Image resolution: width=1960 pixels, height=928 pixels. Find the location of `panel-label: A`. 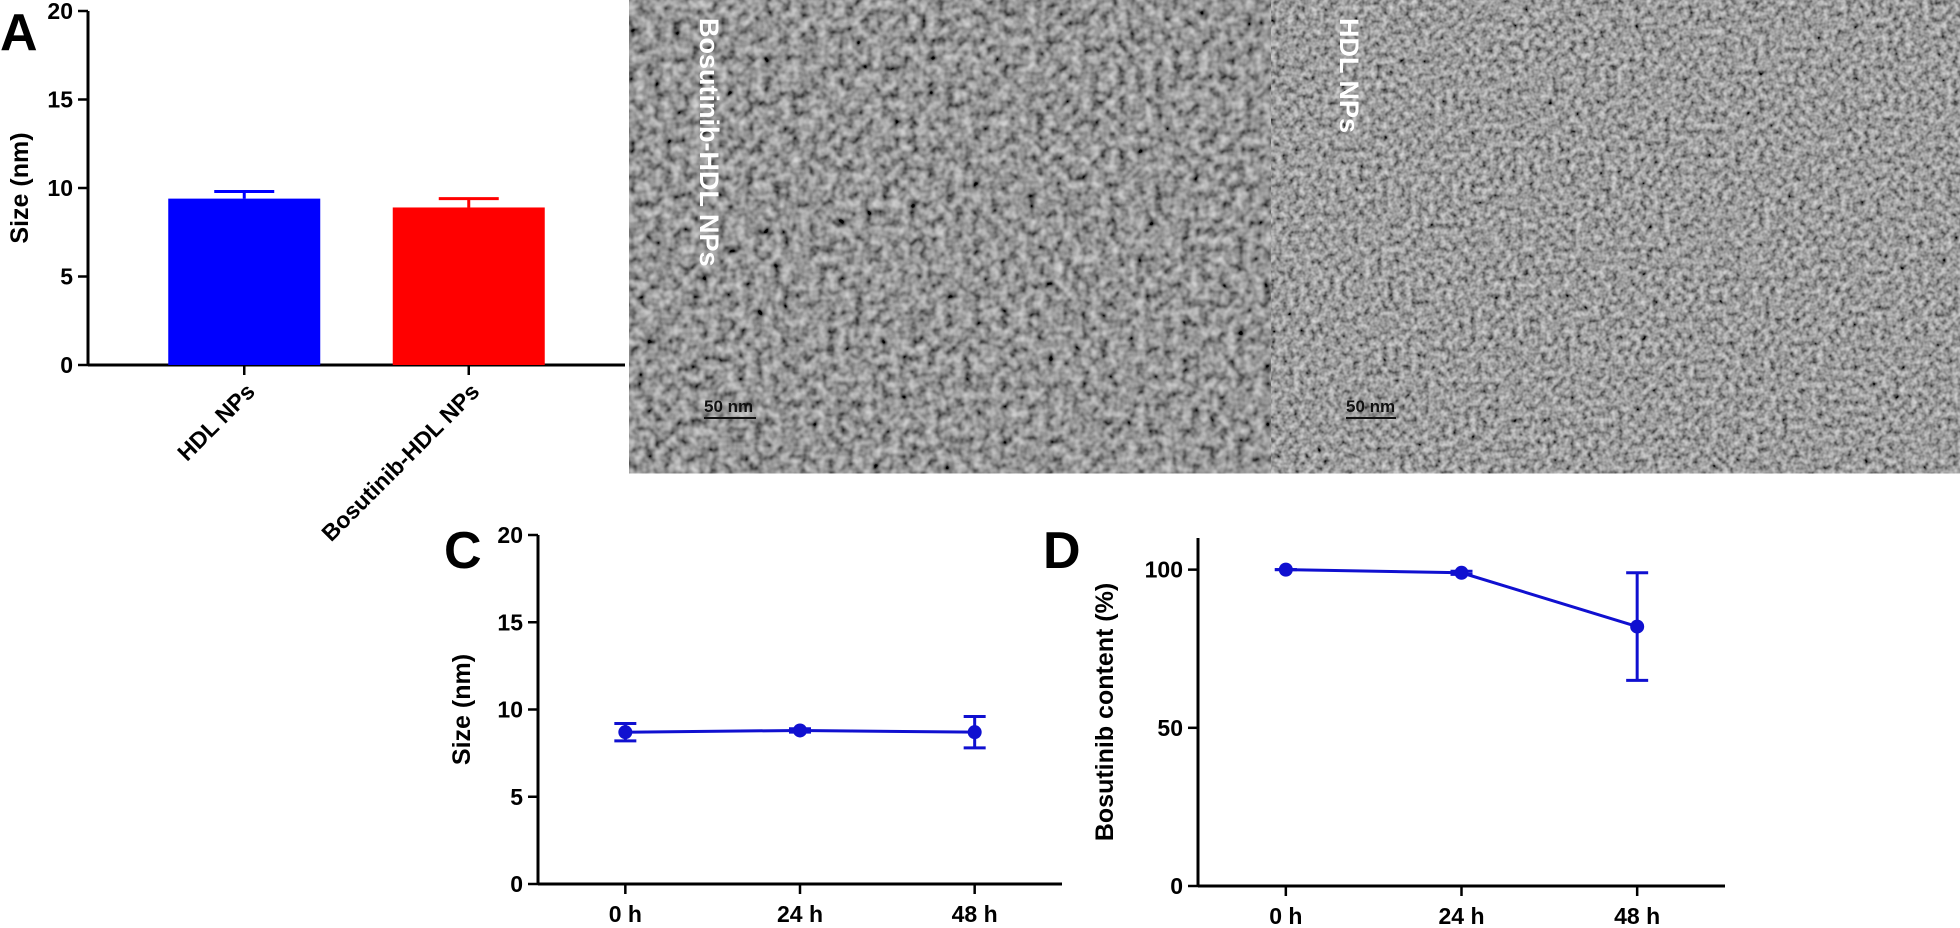

panel-label: A is located at coordinates (19, 33).